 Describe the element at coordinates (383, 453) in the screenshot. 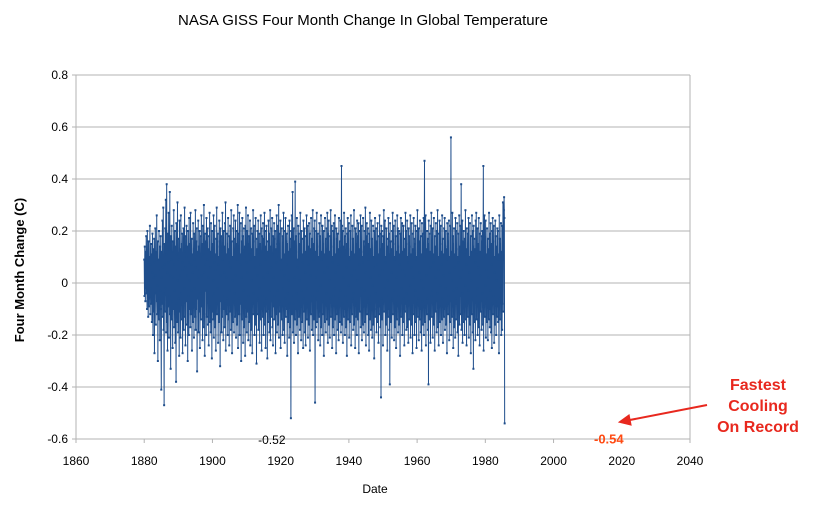

I see `x-axis: 1860 1880 1900 1920 1940 1960 1980 2000 2020 2040` at that location.